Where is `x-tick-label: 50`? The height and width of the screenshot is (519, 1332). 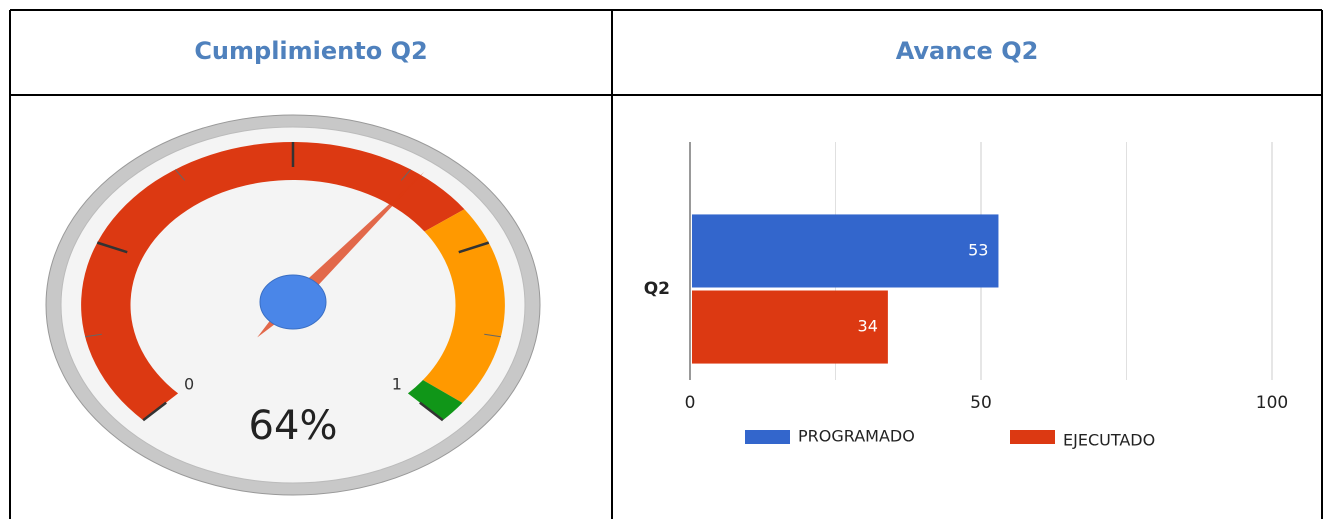 x-tick-label: 50 is located at coordinates (981, 403).